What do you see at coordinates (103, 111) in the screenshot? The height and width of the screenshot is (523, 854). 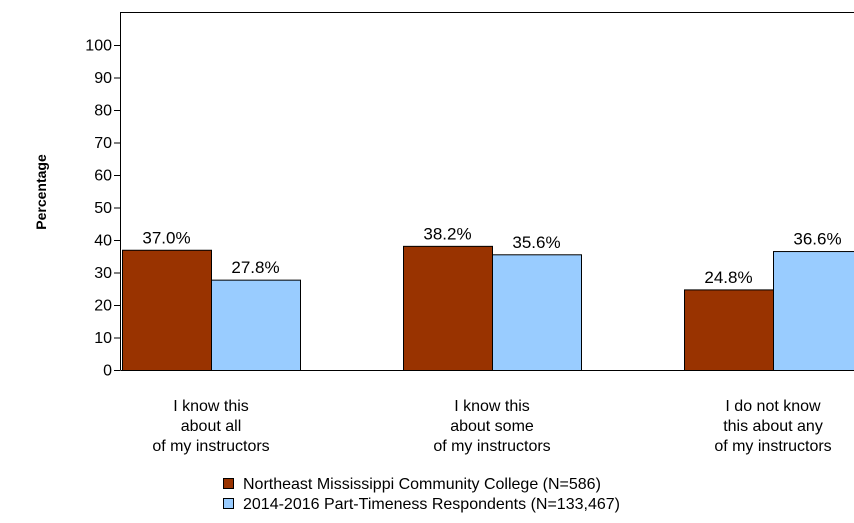 I see `y-tick-label: 80` at bounding box center [103, 111].